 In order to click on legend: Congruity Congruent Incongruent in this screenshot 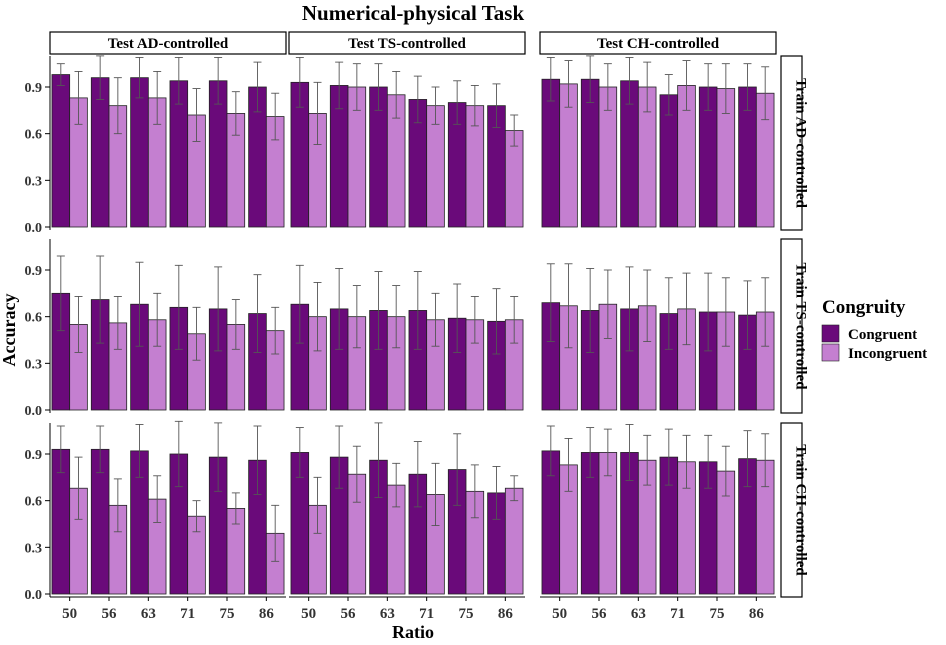, I will do `click(874, 329)`.